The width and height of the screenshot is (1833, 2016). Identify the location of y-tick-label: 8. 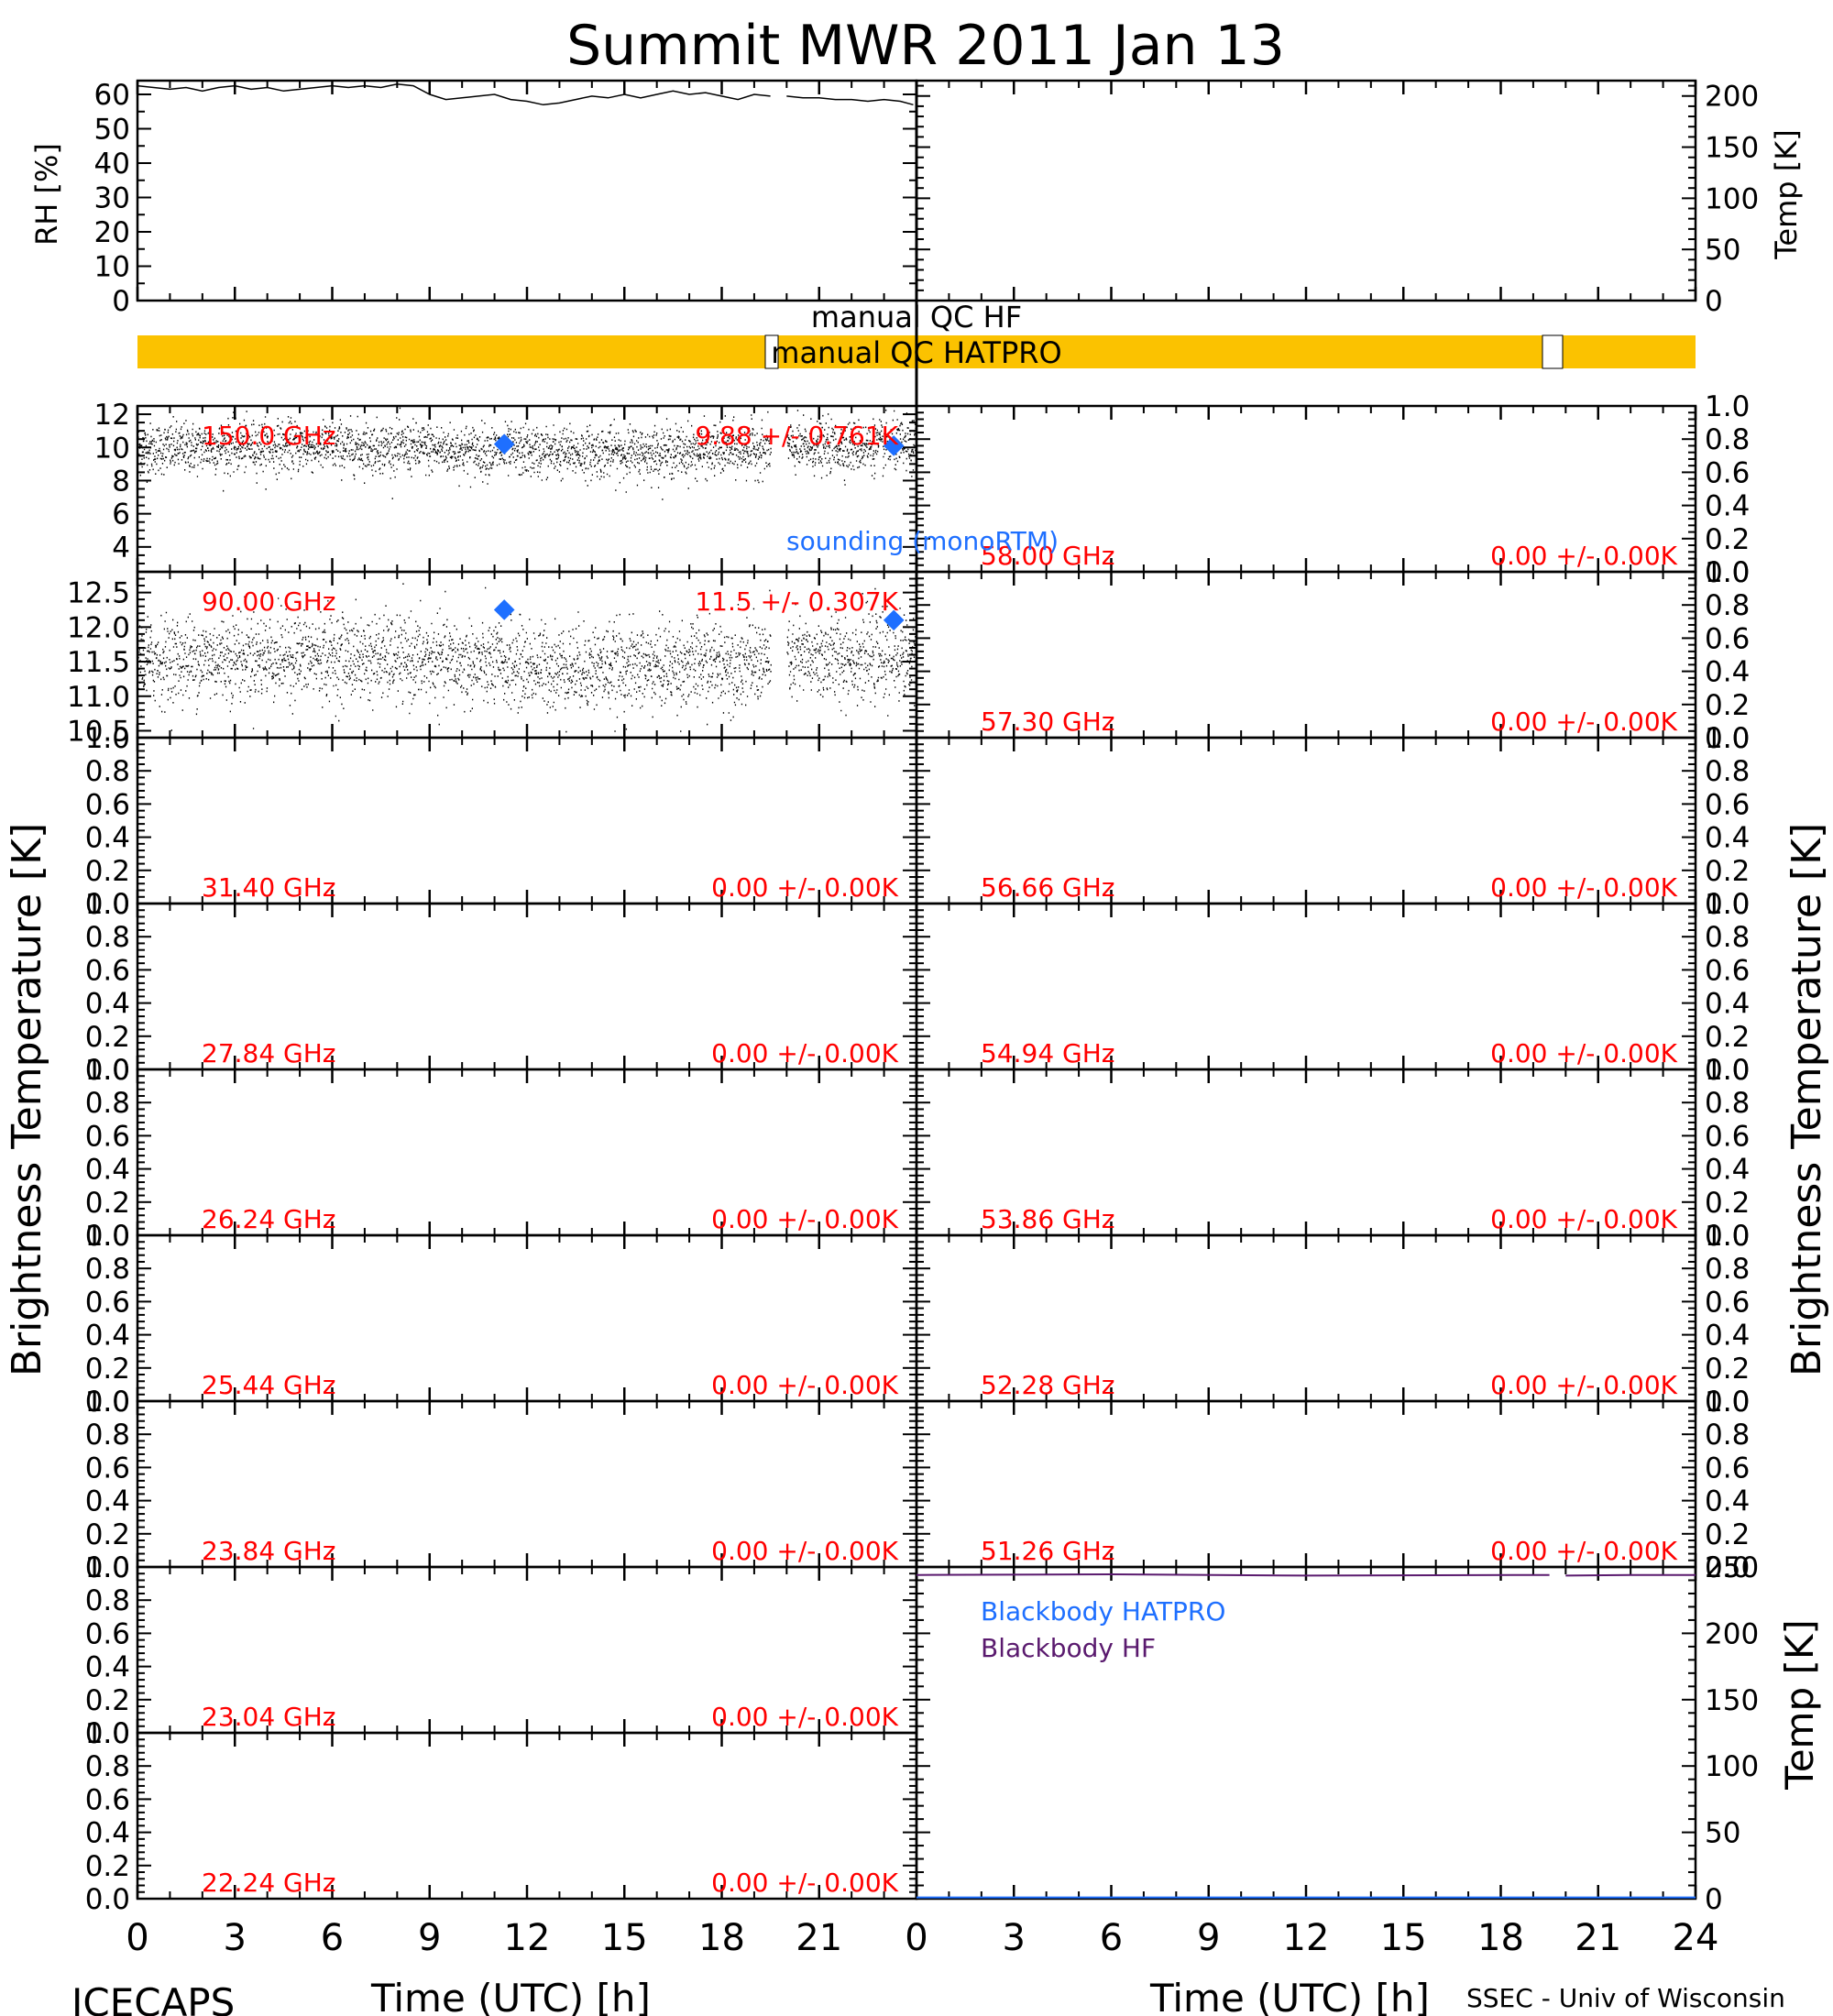
(121, 481).